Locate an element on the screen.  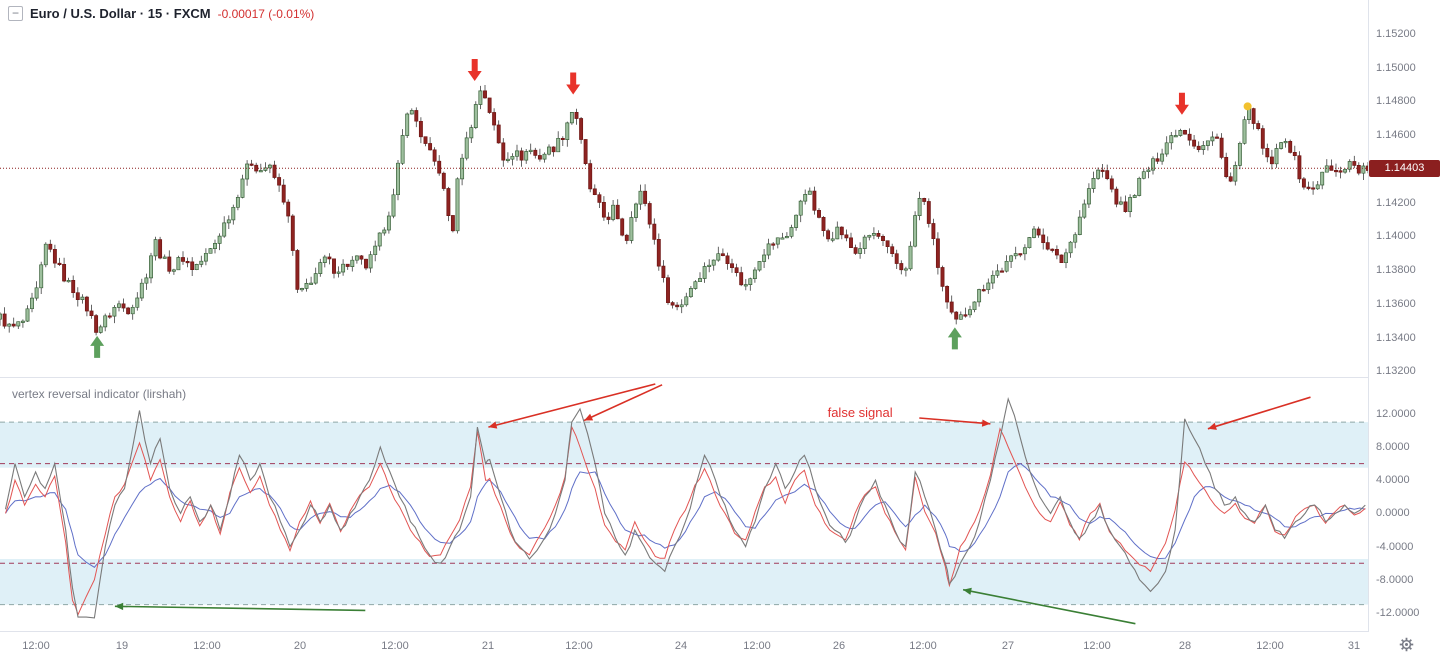
indicator-axis-label: -12.0000 is located at coordinates (1398, 613).